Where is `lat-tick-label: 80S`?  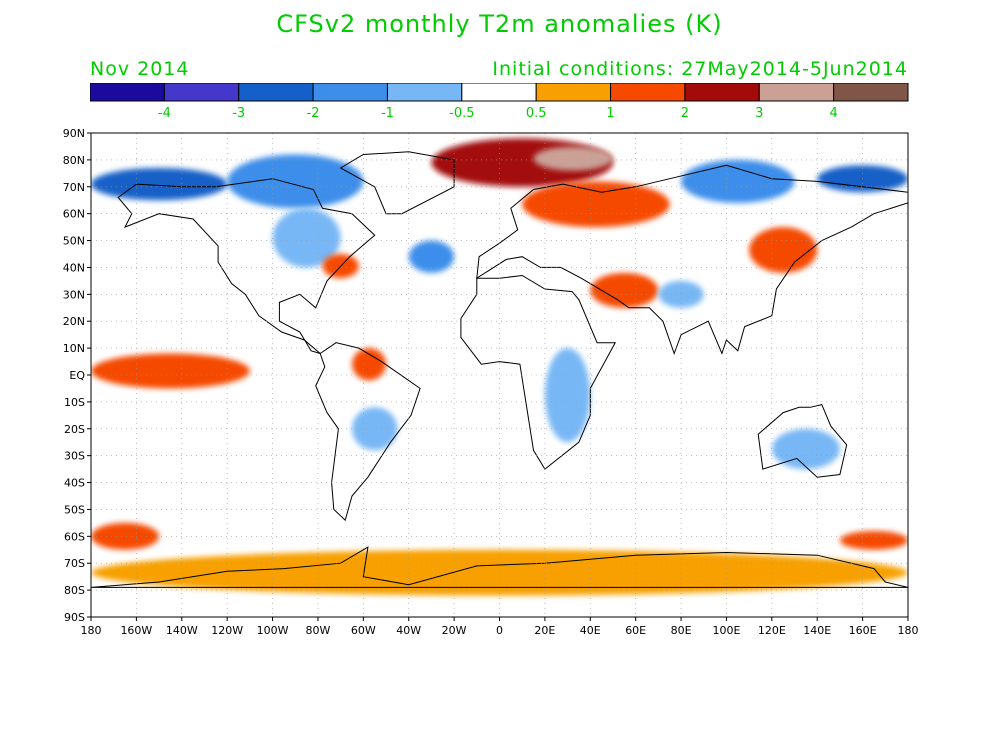 lat-tick-label: 80S is located at coordinates (74, 590).